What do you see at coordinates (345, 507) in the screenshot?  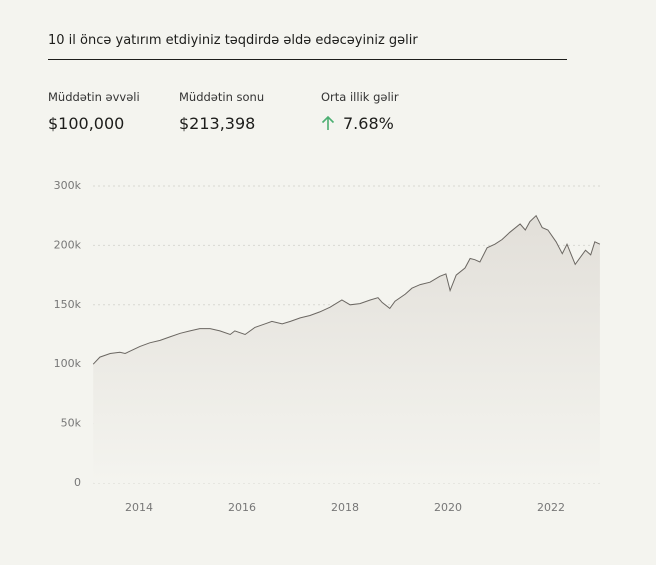 I see `x-tick-label: 2018` at bounding box center [345, 507].